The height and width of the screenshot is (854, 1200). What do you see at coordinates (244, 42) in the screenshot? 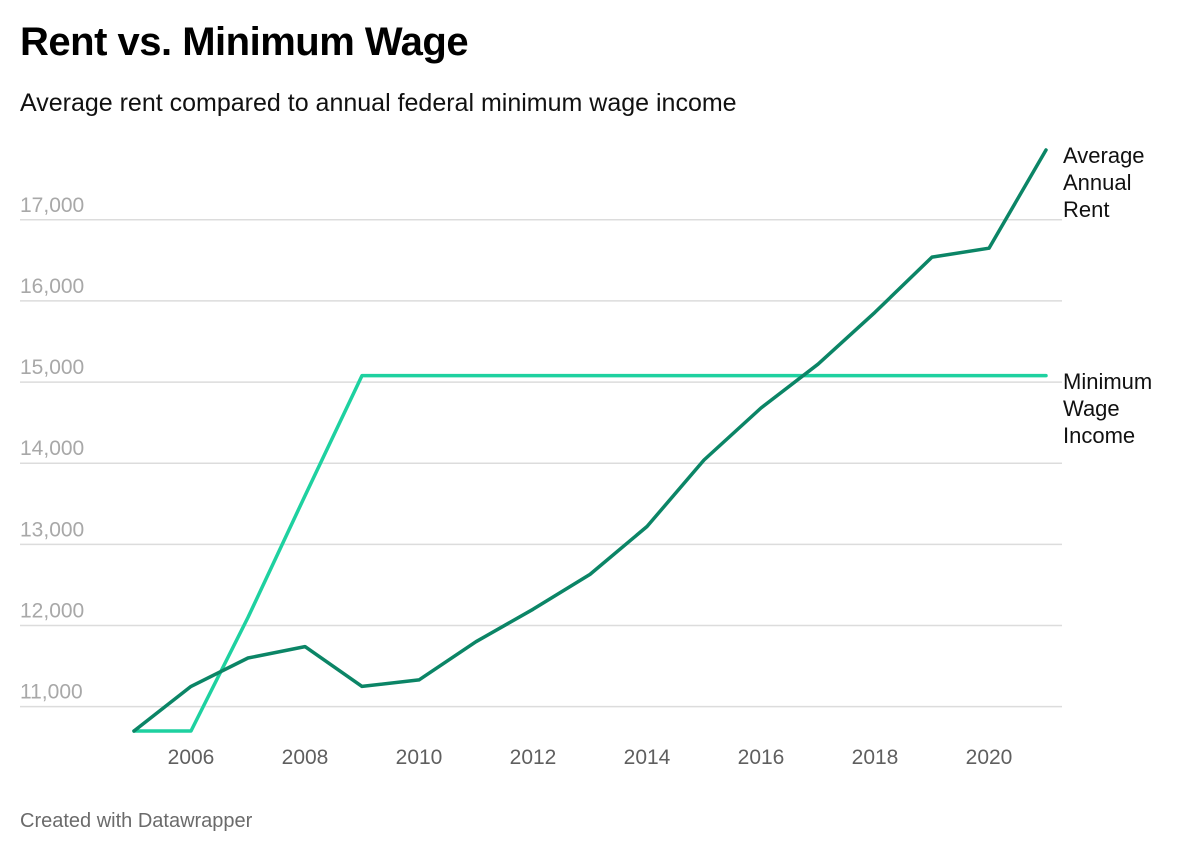
I see `chart-title: Rent vs. Minimum Wage` at bounding box center [244, 42].